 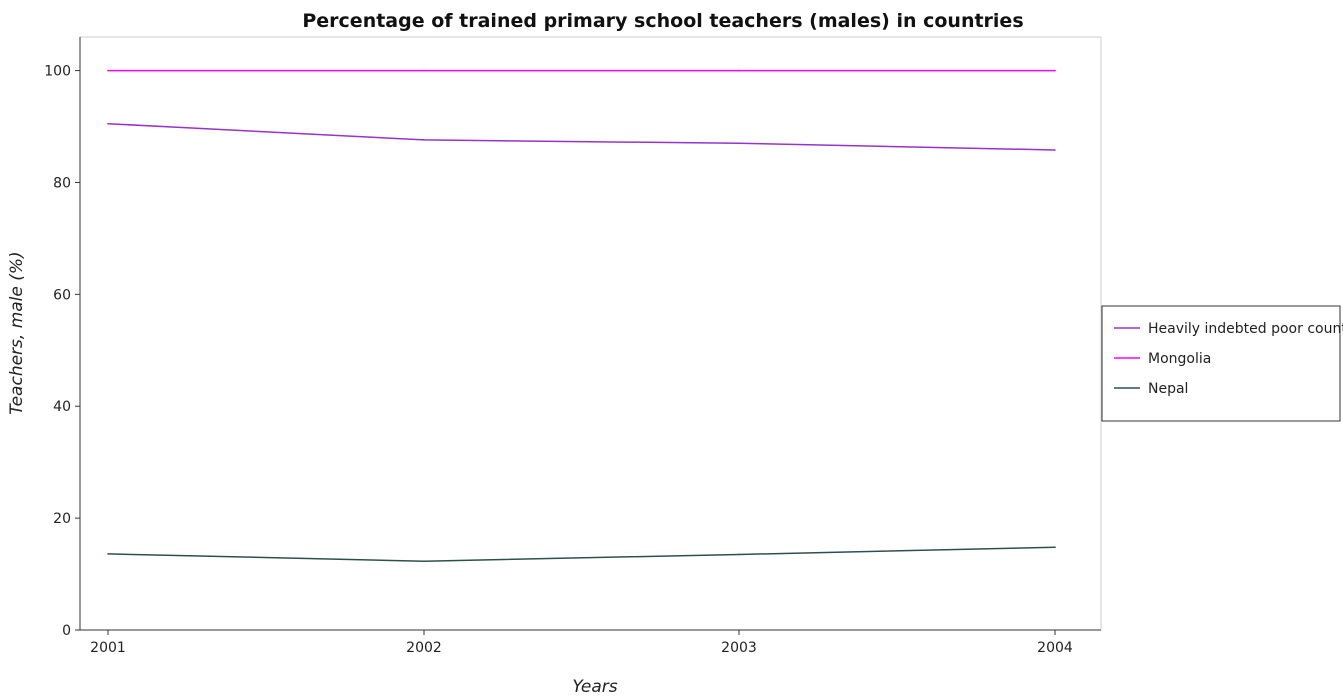 What do you see at coordinates (1179, 359) in the screenshot?
I see `legend-entry: Mongolia` at bounding box center [1179, 359].